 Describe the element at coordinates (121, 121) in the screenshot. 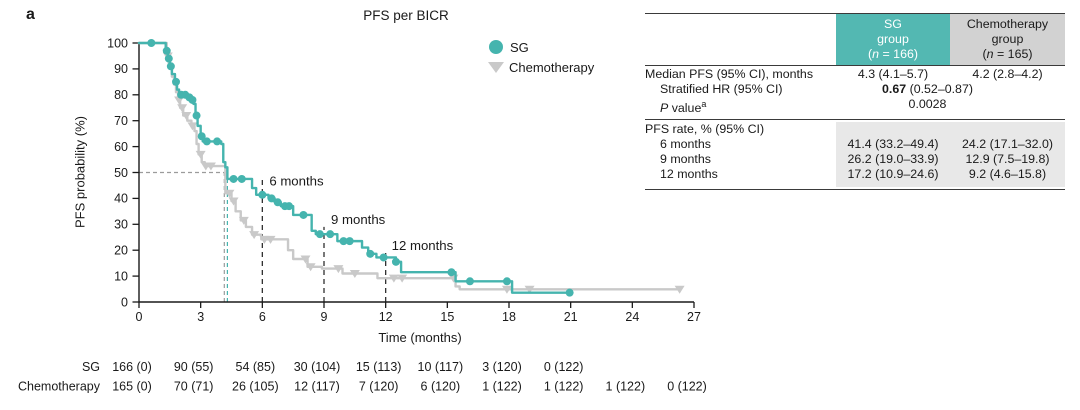

I see `svg-text: 70` at that location.